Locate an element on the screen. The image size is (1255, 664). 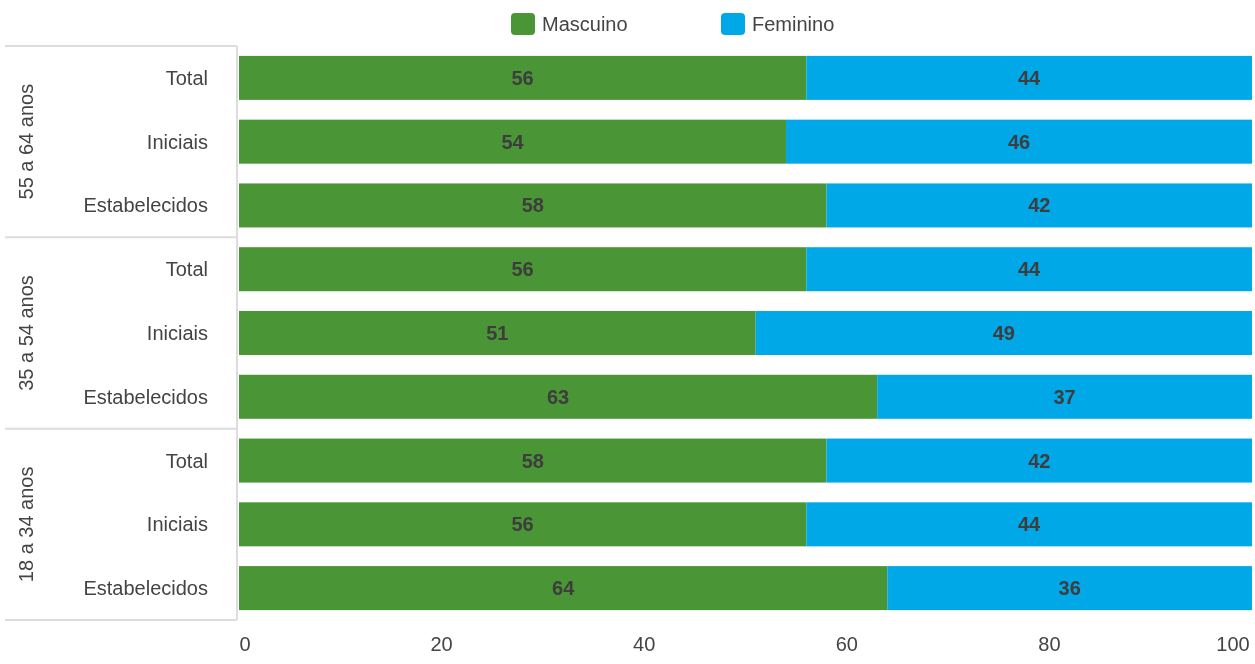
data-label: 51 is located at coordinates (497, 333).